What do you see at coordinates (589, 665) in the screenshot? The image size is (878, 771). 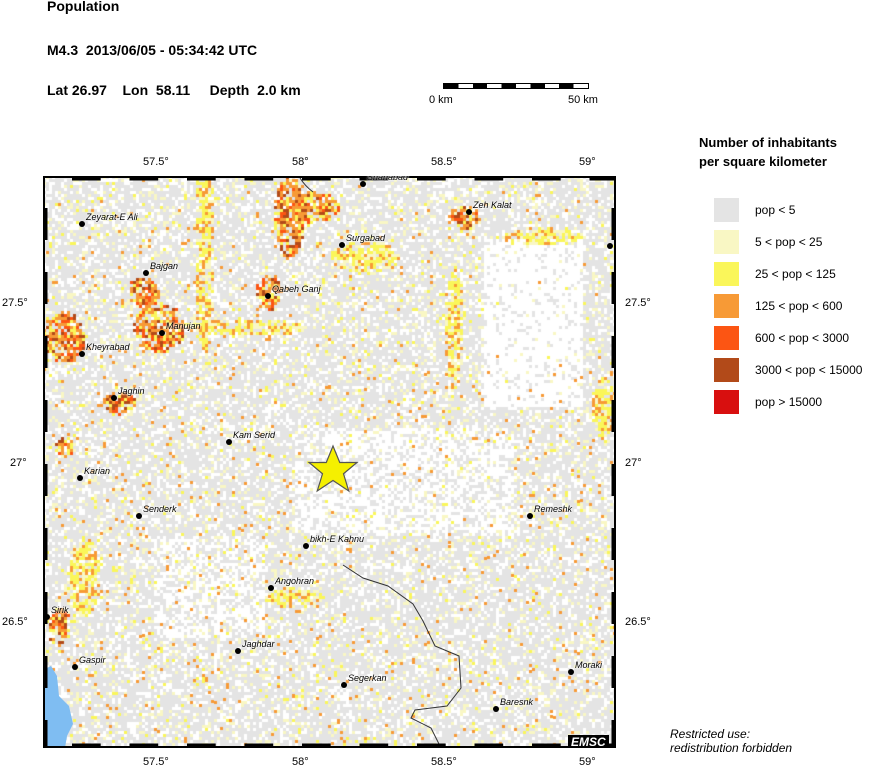 I see `city-label: Moraki` at bounding box center [589, 665].